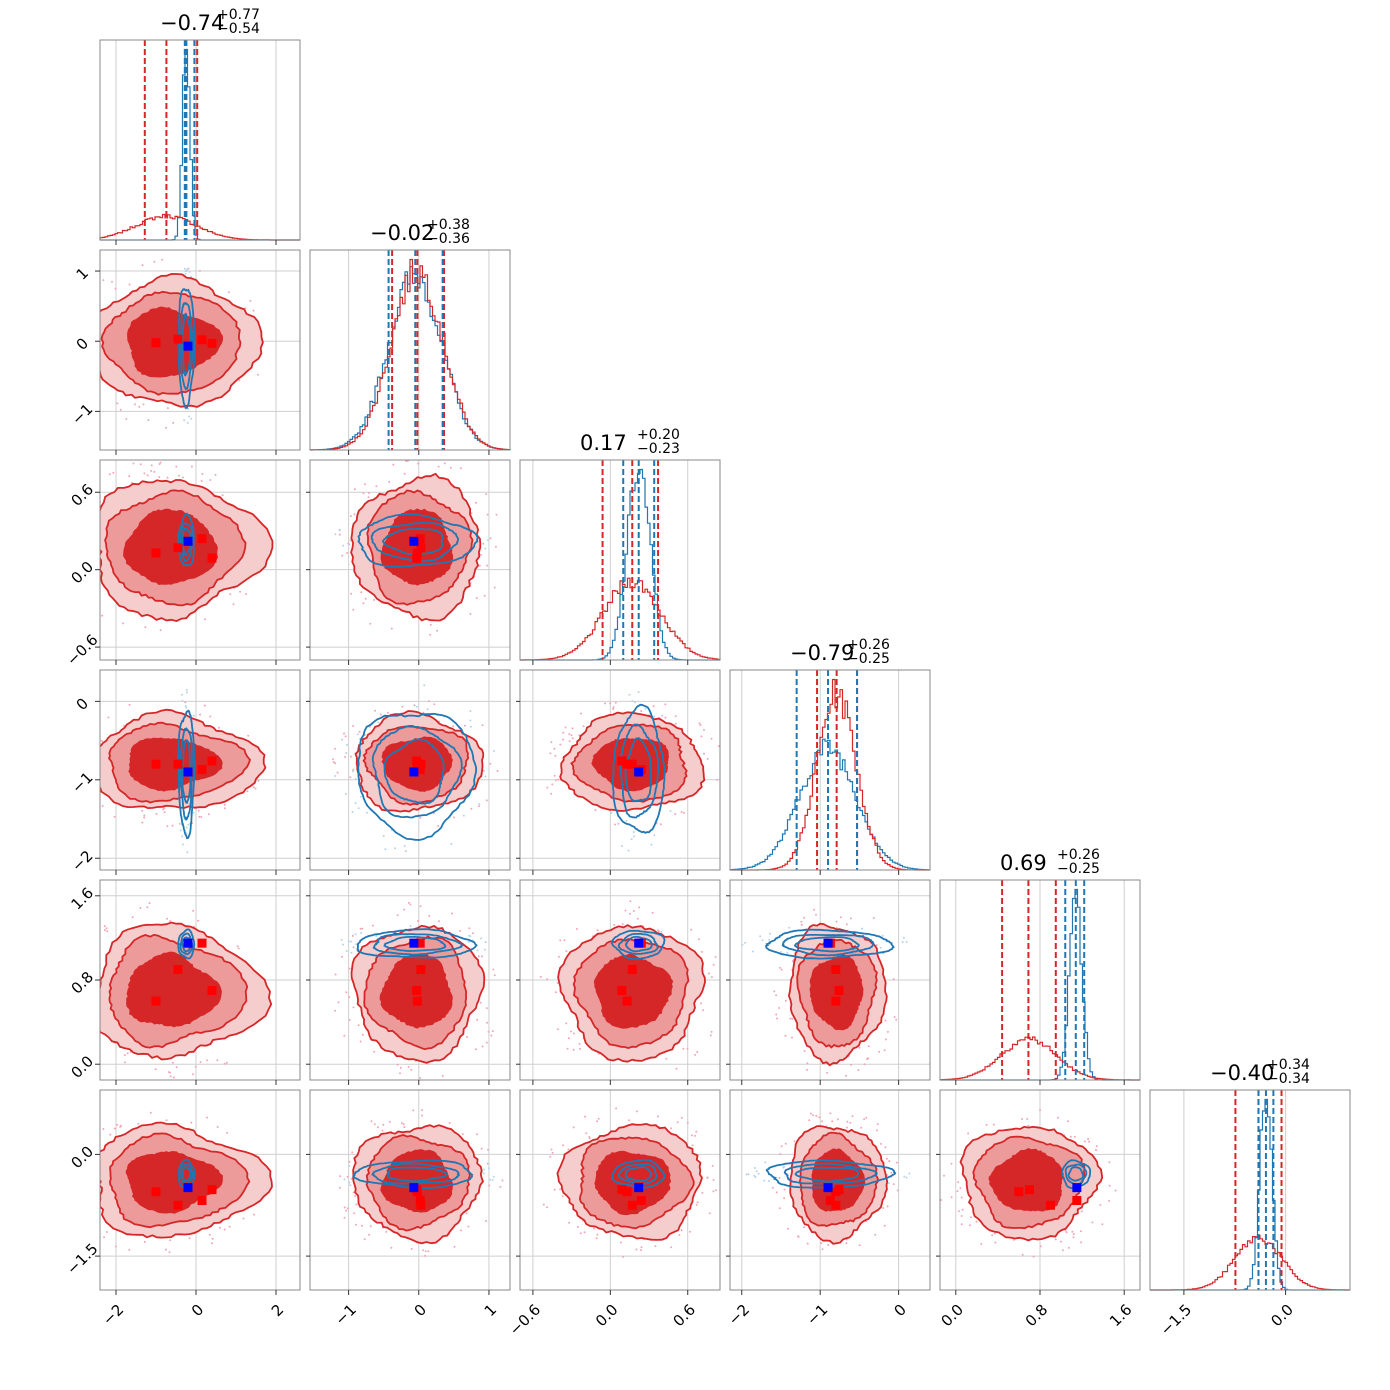 Image resolution: width=1390 pixels, height=1390 pixels. I want to click on red-histogram, so click(1039, 1058).